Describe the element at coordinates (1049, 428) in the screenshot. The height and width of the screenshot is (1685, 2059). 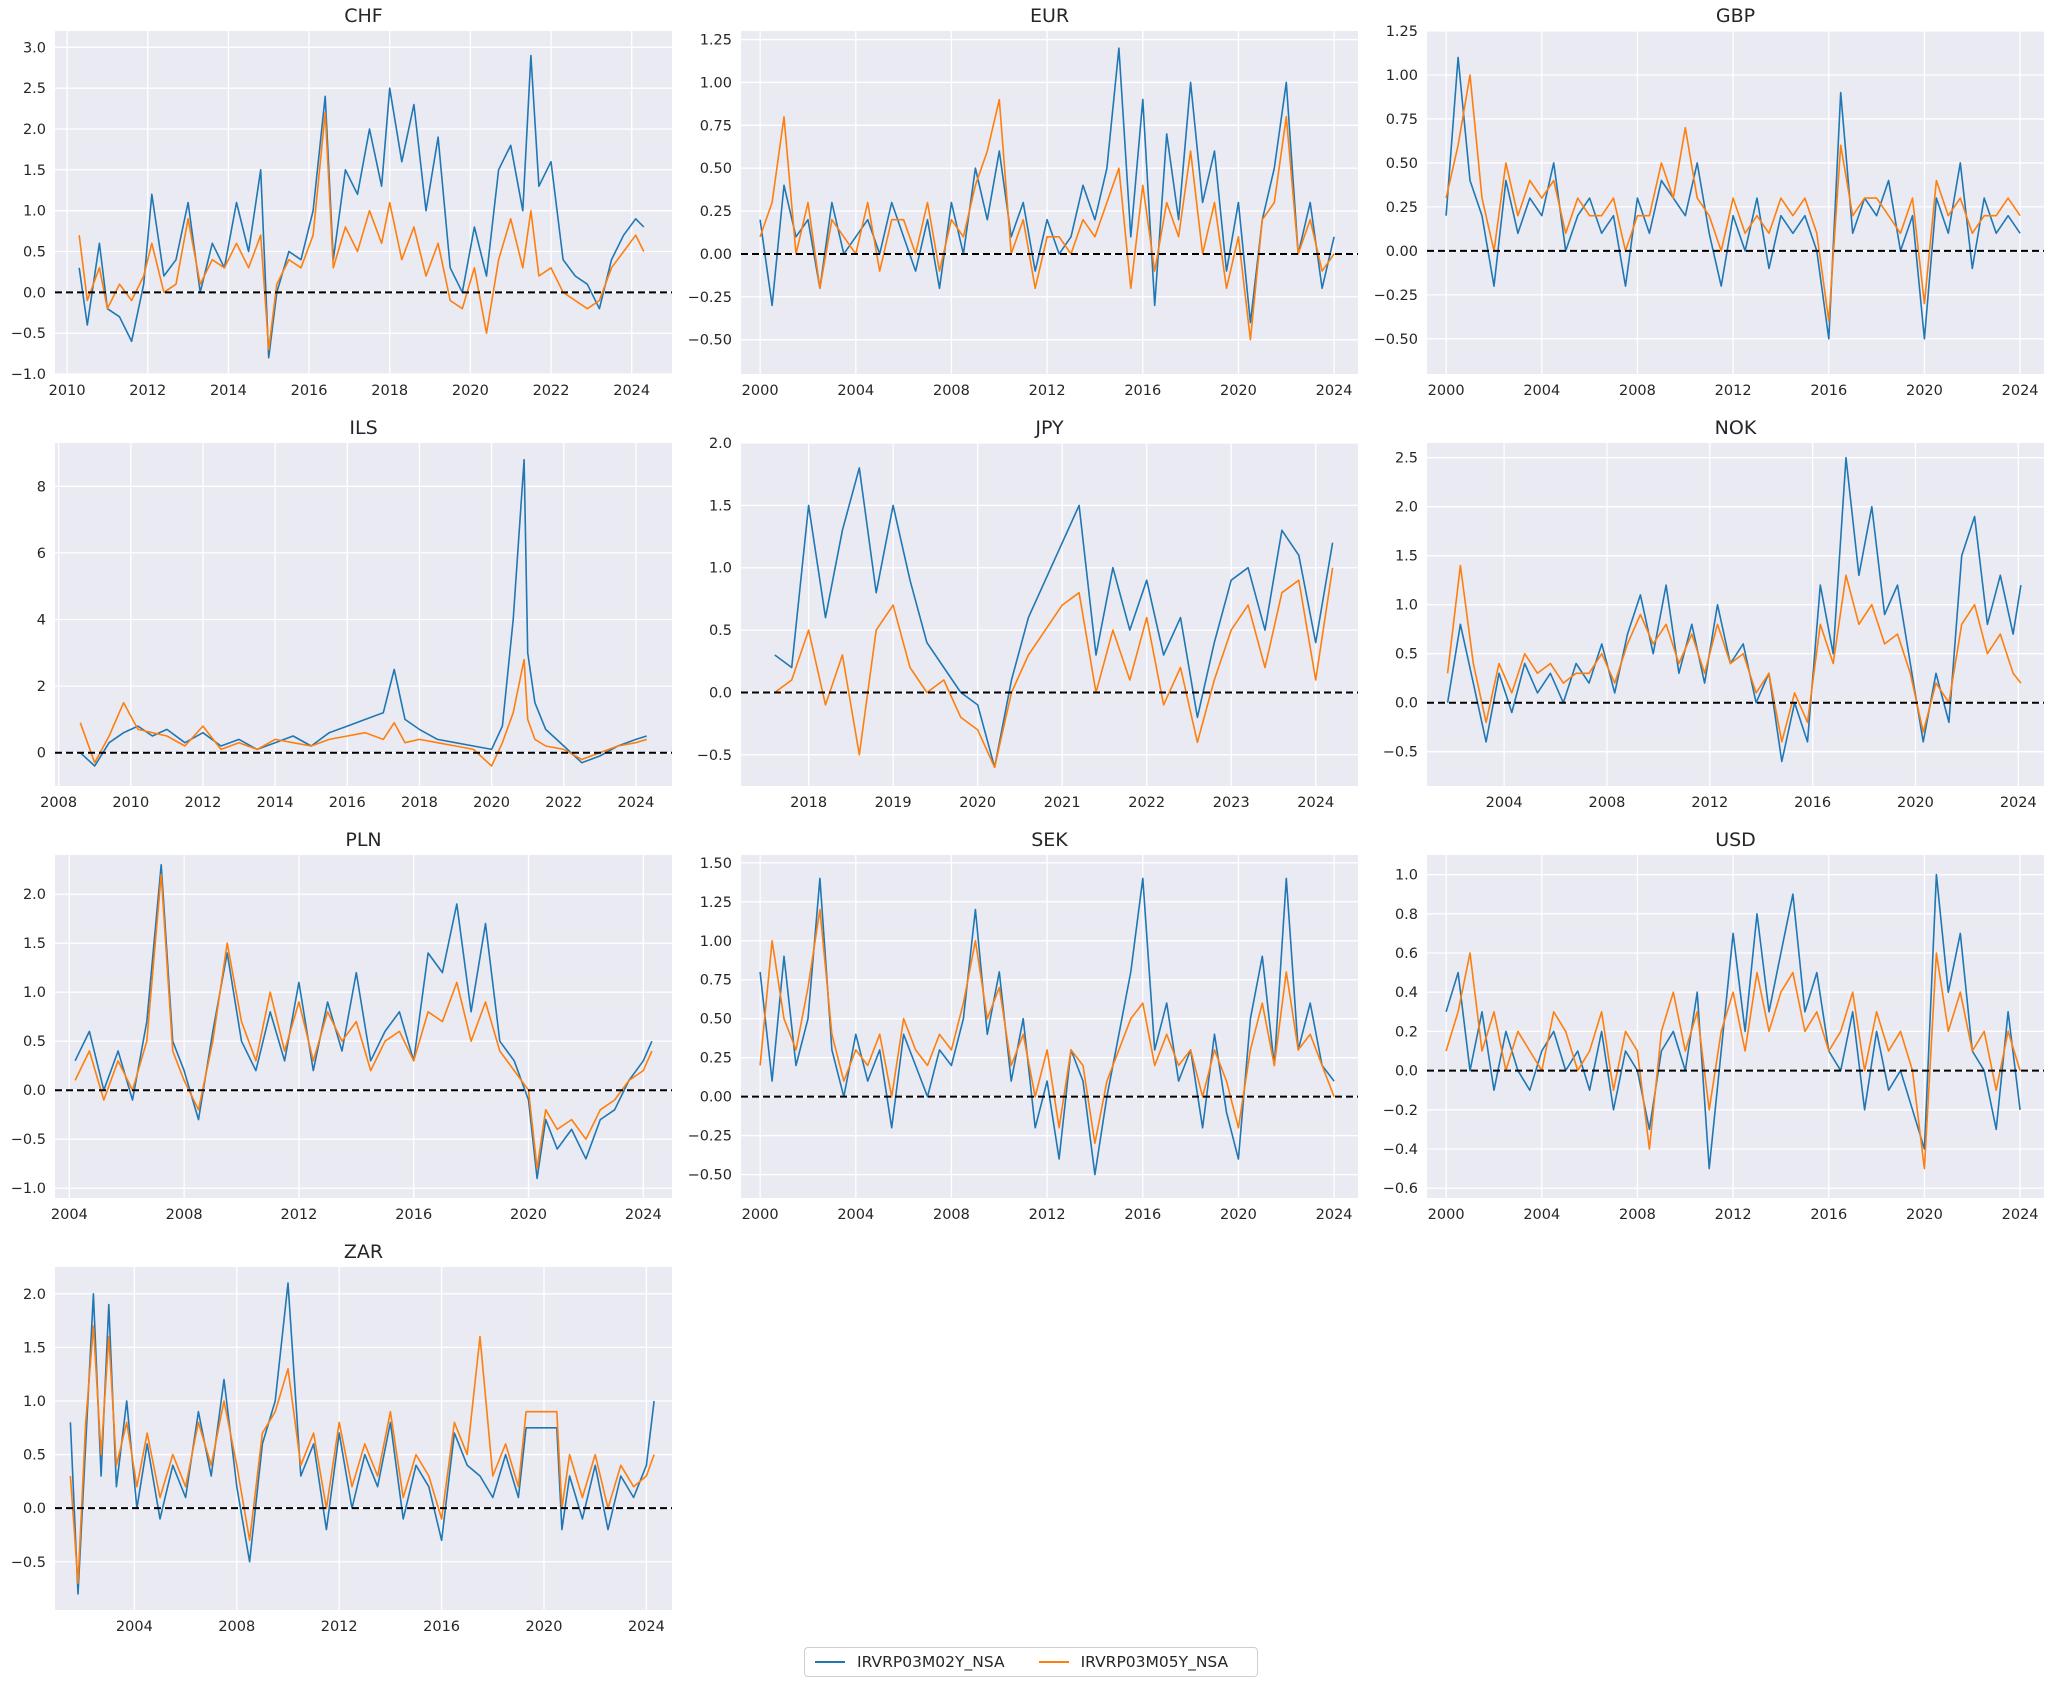
I see `panel-title: JPY` at that location.